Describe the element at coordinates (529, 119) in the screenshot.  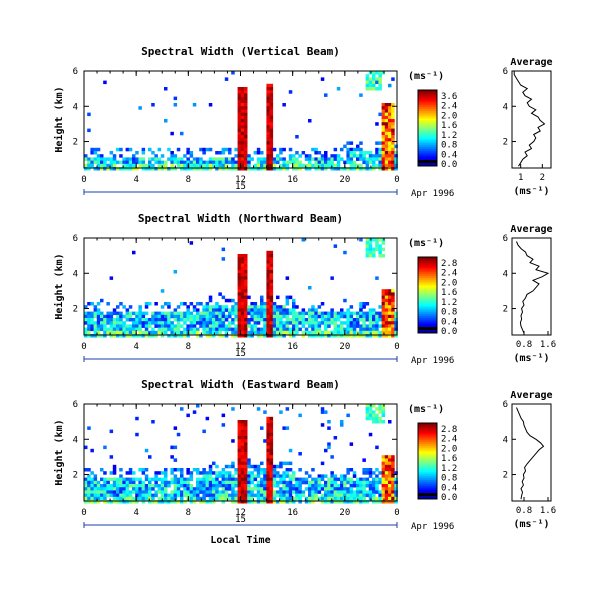
I see `average-profile-line` at that location.